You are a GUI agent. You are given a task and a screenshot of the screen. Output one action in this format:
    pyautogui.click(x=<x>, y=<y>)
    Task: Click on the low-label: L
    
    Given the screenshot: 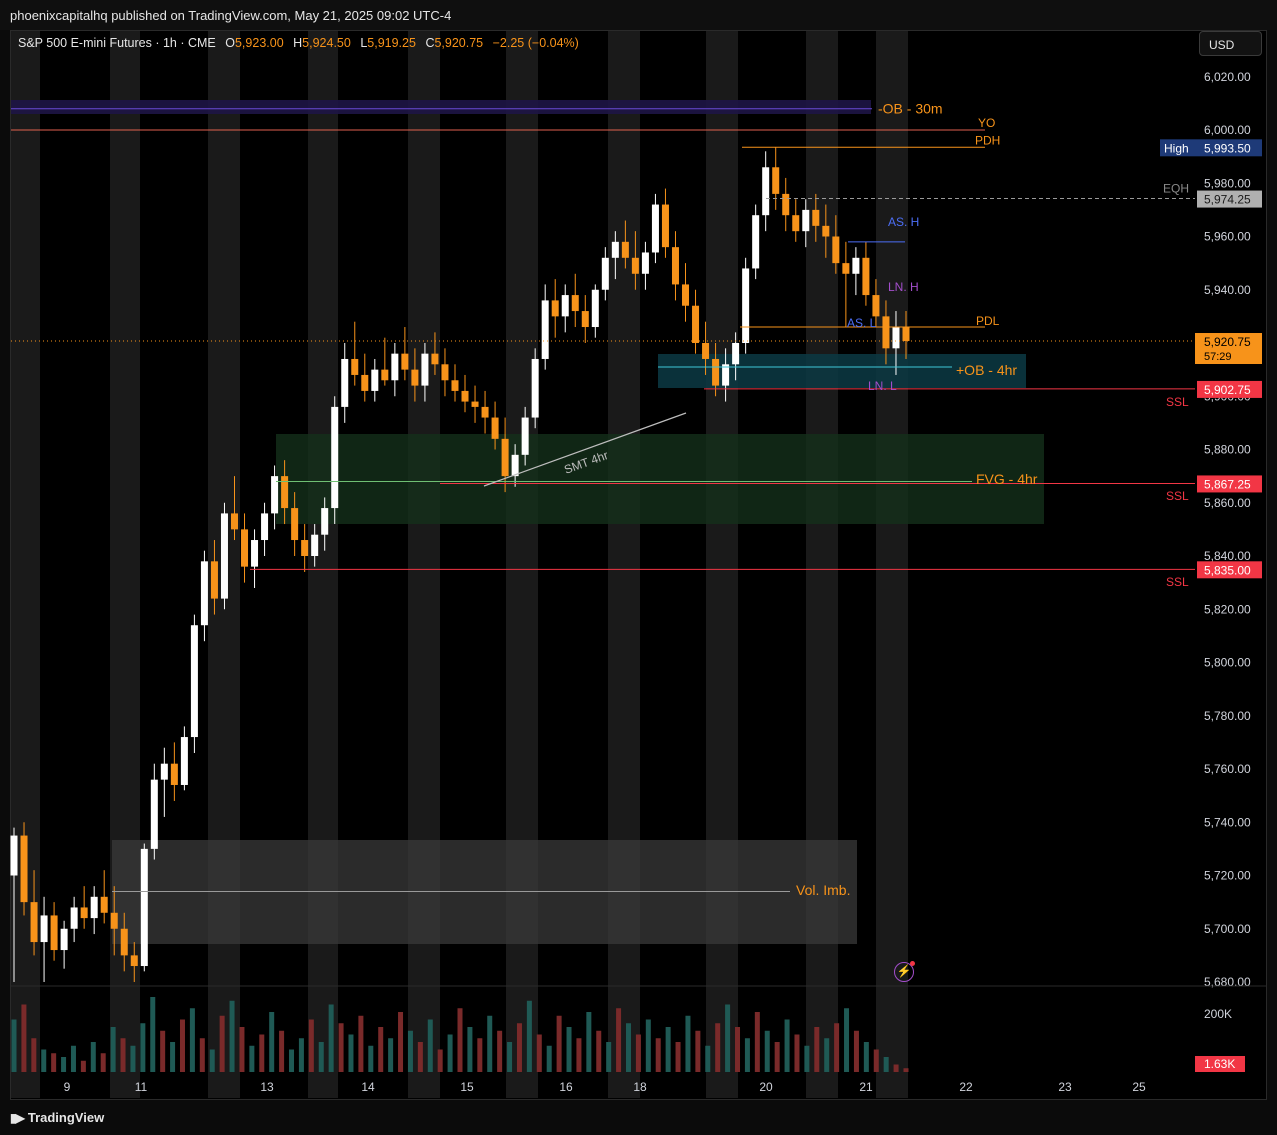 What is the action you would take?
    pyautogui.click(x=364, y=43)
    